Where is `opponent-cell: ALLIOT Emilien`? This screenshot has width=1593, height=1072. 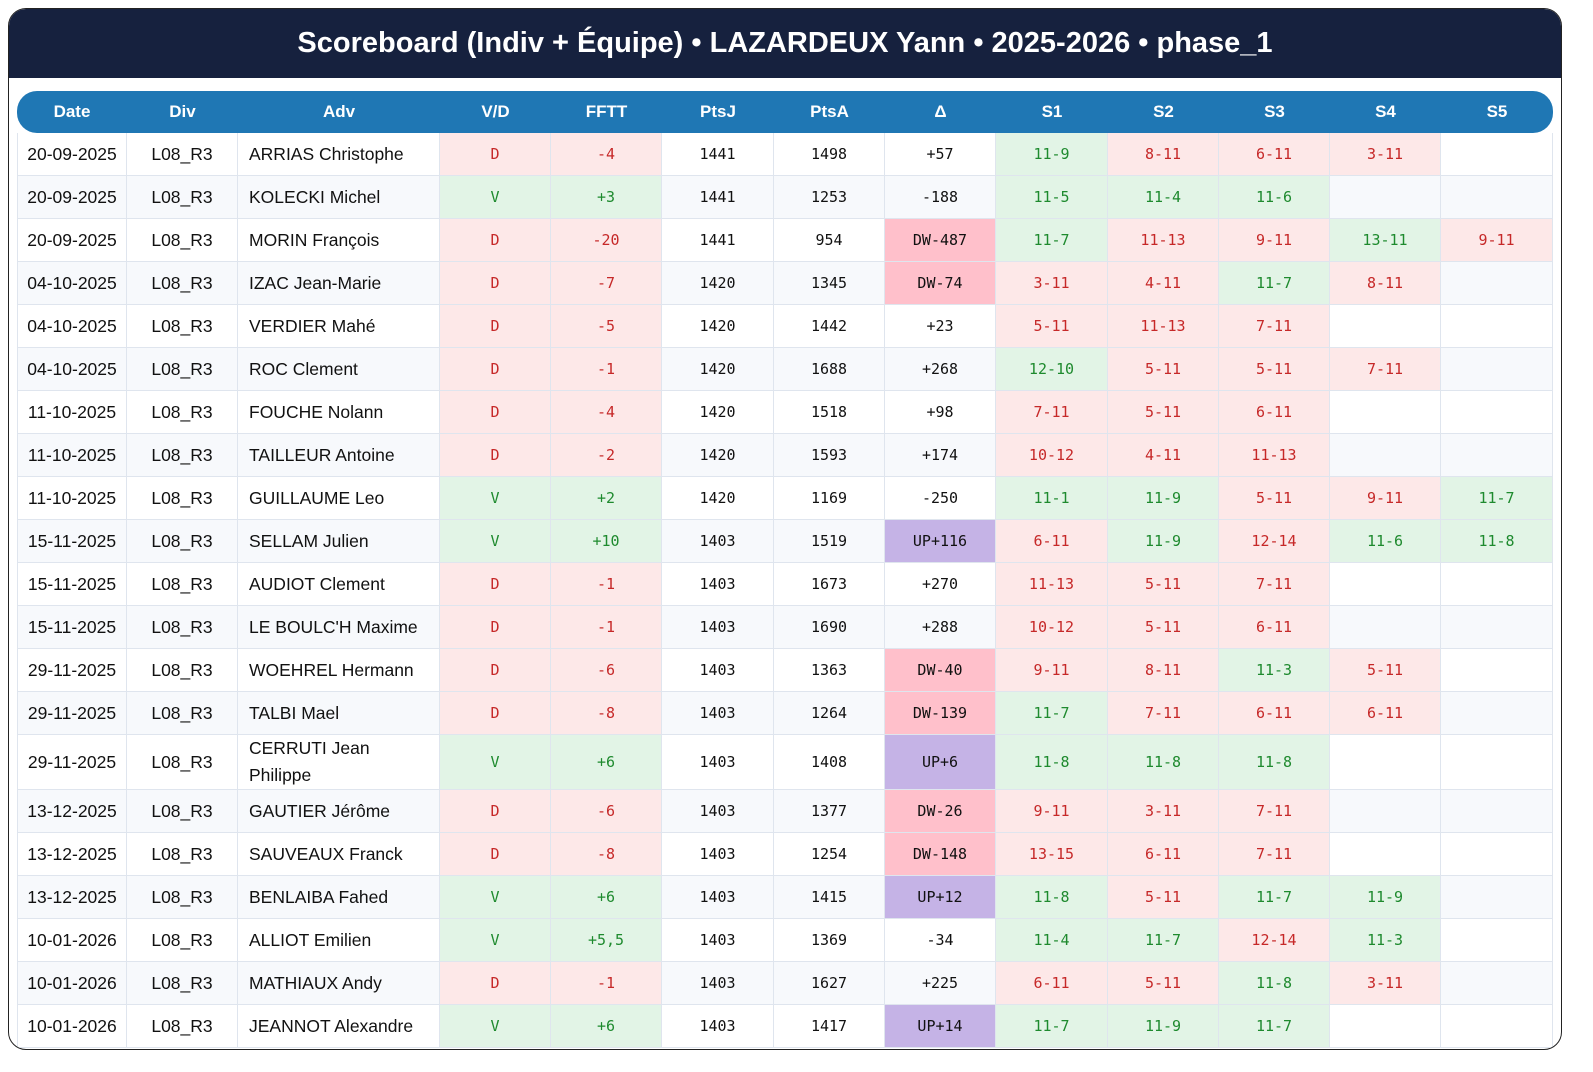
opponent-cell: ALLIOT Emilien is located at coordinates (339, 940).